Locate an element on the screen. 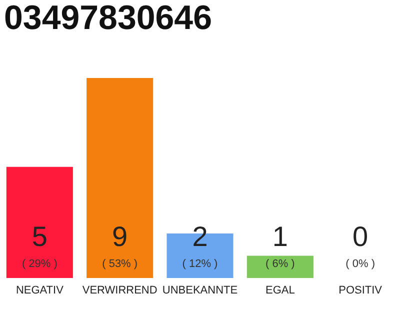 This screenshot has width=410, height=320. x-tick-label: POSITIV is located at coordinates (360, 290).